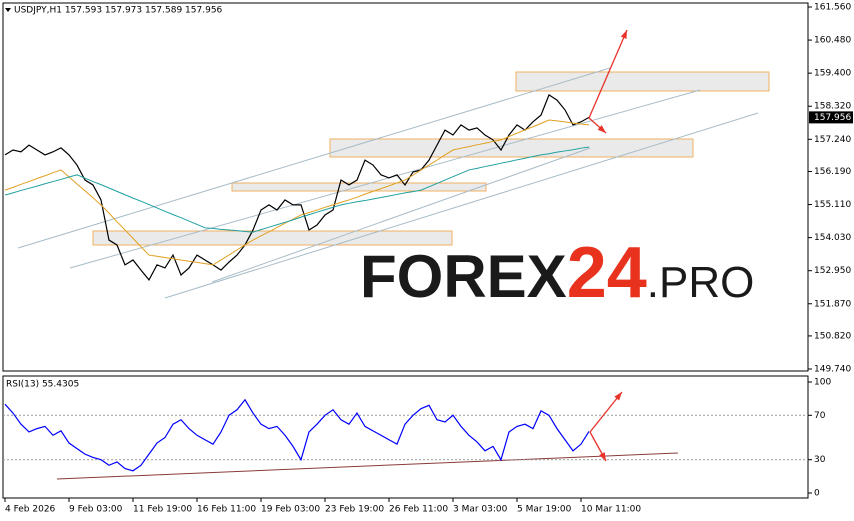 The image size is (854, 521). Describe the element at coordinates (832, 74) in the screenshot. I see `y-tick-label: 159.400` at that location.